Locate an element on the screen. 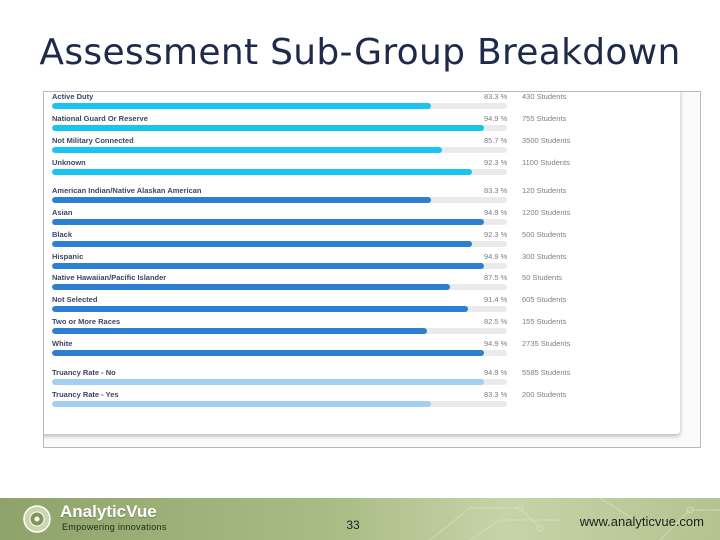 The height and width of the screenshot is (540, 720). subgroup-row: Asian 94.9 % 1200 Students is located at coordinates (311, 218).